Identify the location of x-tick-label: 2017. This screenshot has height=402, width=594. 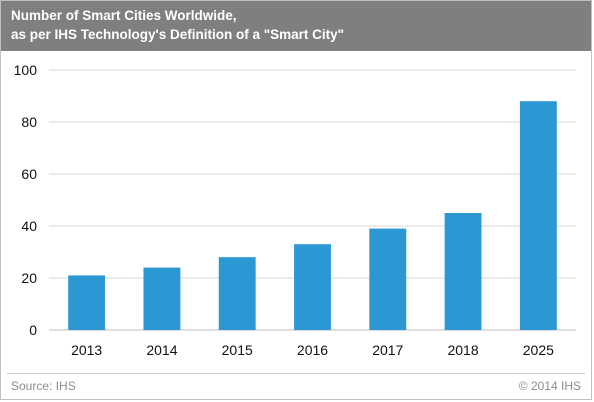
(387, 350).